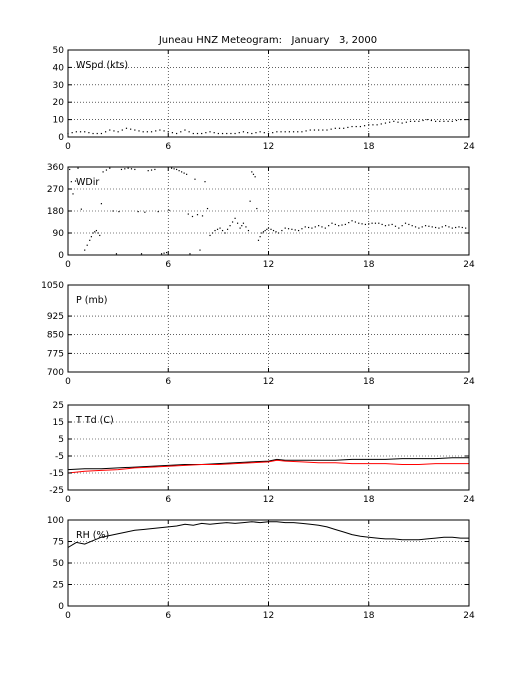 Image resolution: width=520 pixels, height=683 pixels. I want to click on y-tick-label: 25, so click(58, 406).